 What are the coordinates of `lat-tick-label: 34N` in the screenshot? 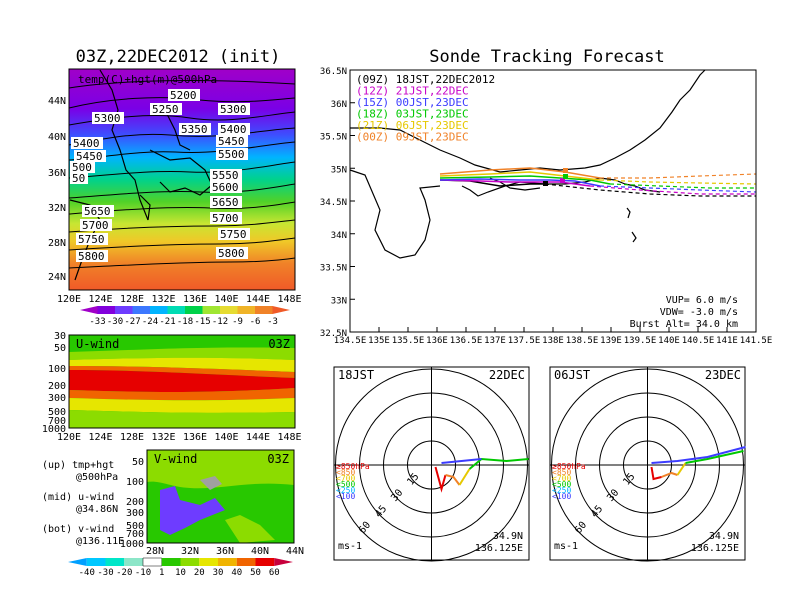 It's located at (339, 236).